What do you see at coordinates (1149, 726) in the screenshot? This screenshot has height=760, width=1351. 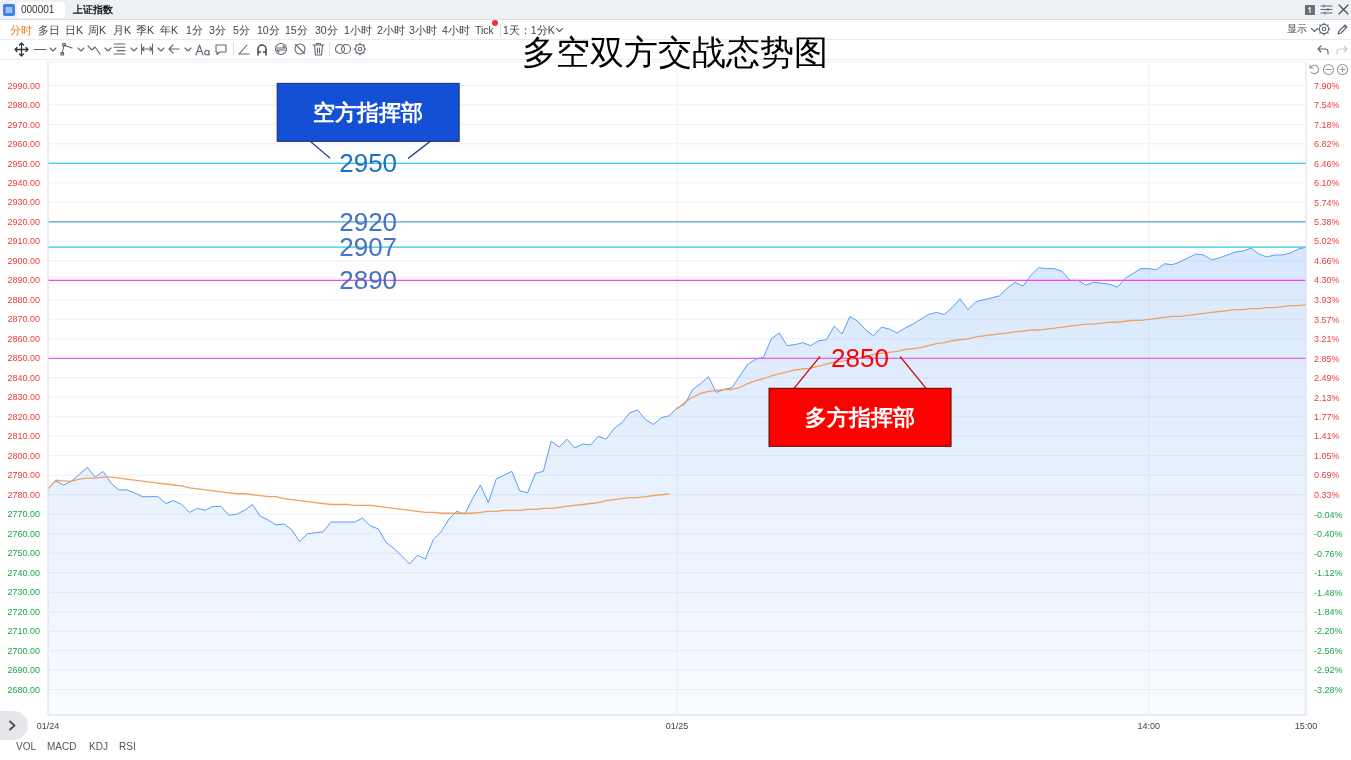 I see `x-tick-label: 14:00` at bounding box center [1149, 726].